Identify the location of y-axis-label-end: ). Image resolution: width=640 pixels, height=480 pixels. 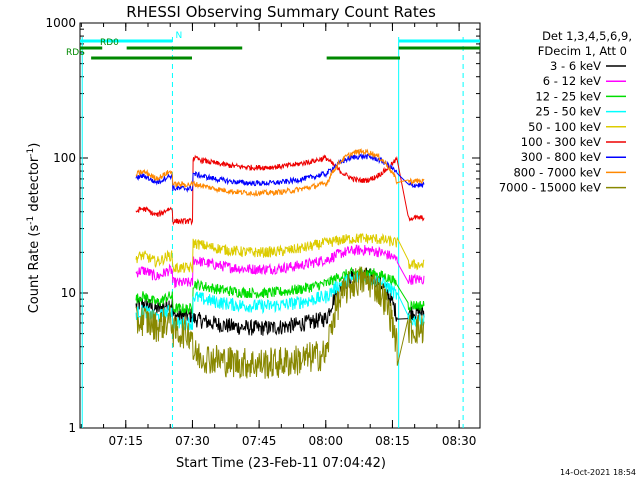
(34, 145).